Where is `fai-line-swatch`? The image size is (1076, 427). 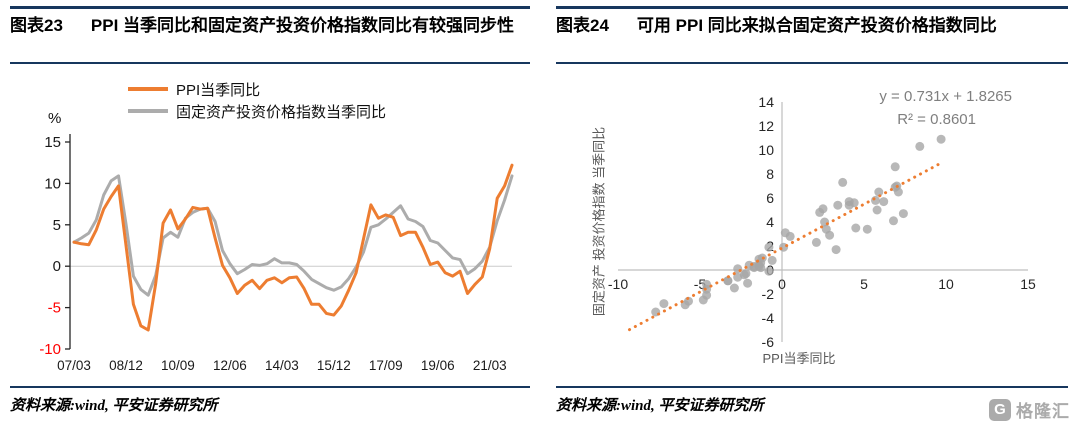
fai-line-swatch is located at coordinates (148, 111).